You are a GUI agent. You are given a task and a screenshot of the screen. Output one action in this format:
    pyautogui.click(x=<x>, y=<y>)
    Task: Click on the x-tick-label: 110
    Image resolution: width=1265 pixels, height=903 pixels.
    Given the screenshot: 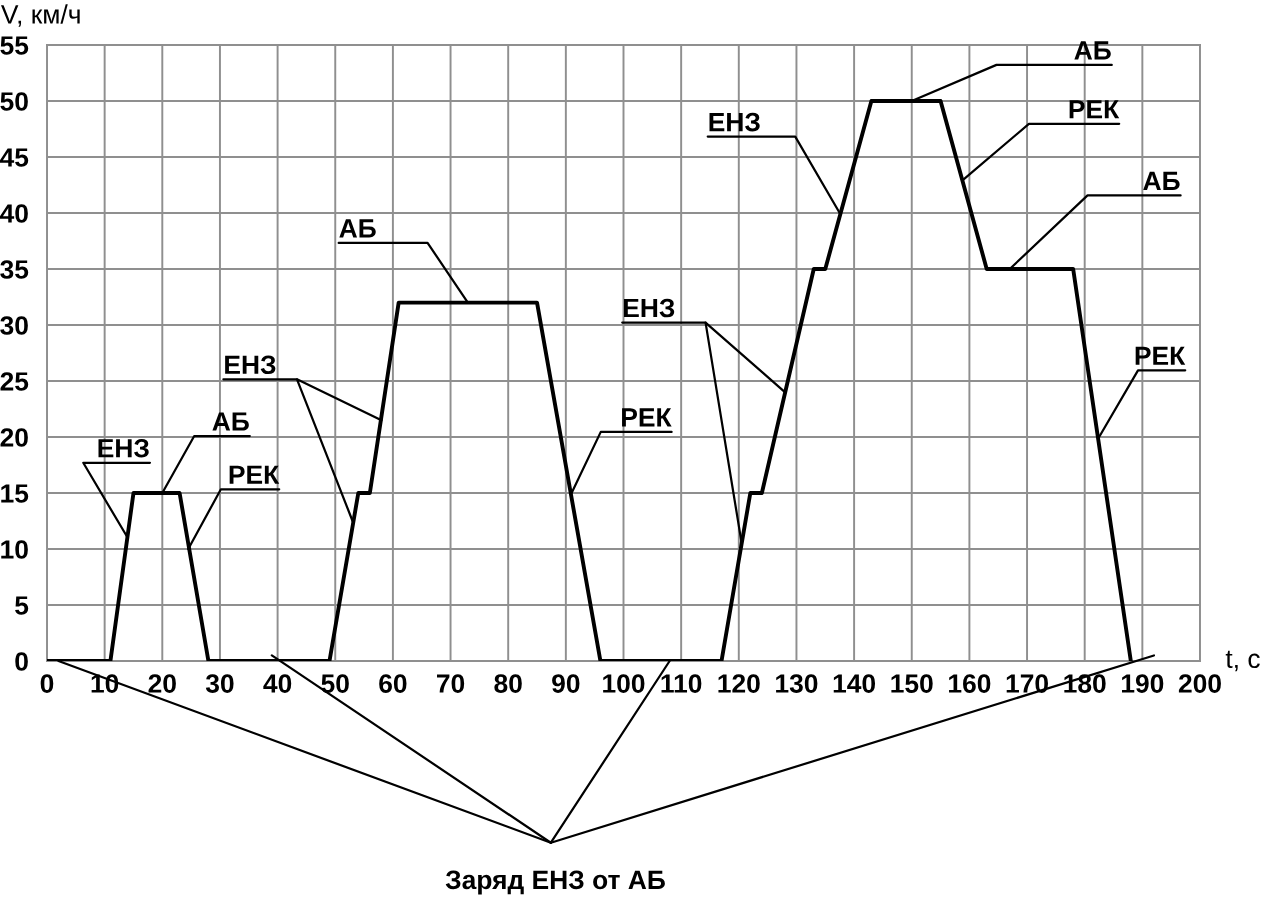 What is the action you would take?
    pyautogui.click(x=681, y=683)
    